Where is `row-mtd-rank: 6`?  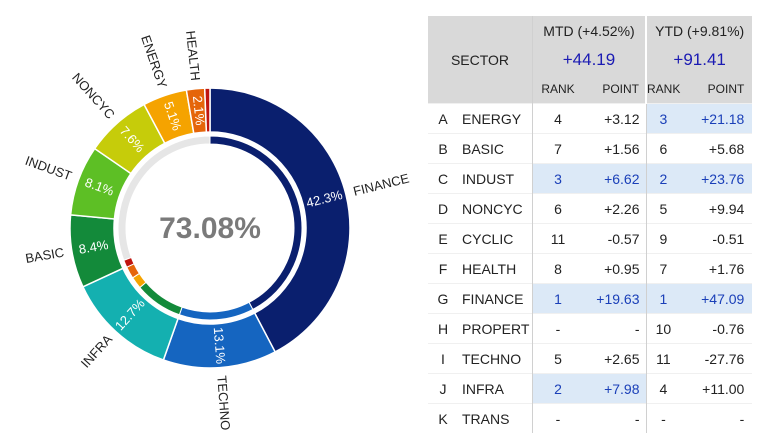 row-mtd-rank: 6 is located at coordinates (557, 208).